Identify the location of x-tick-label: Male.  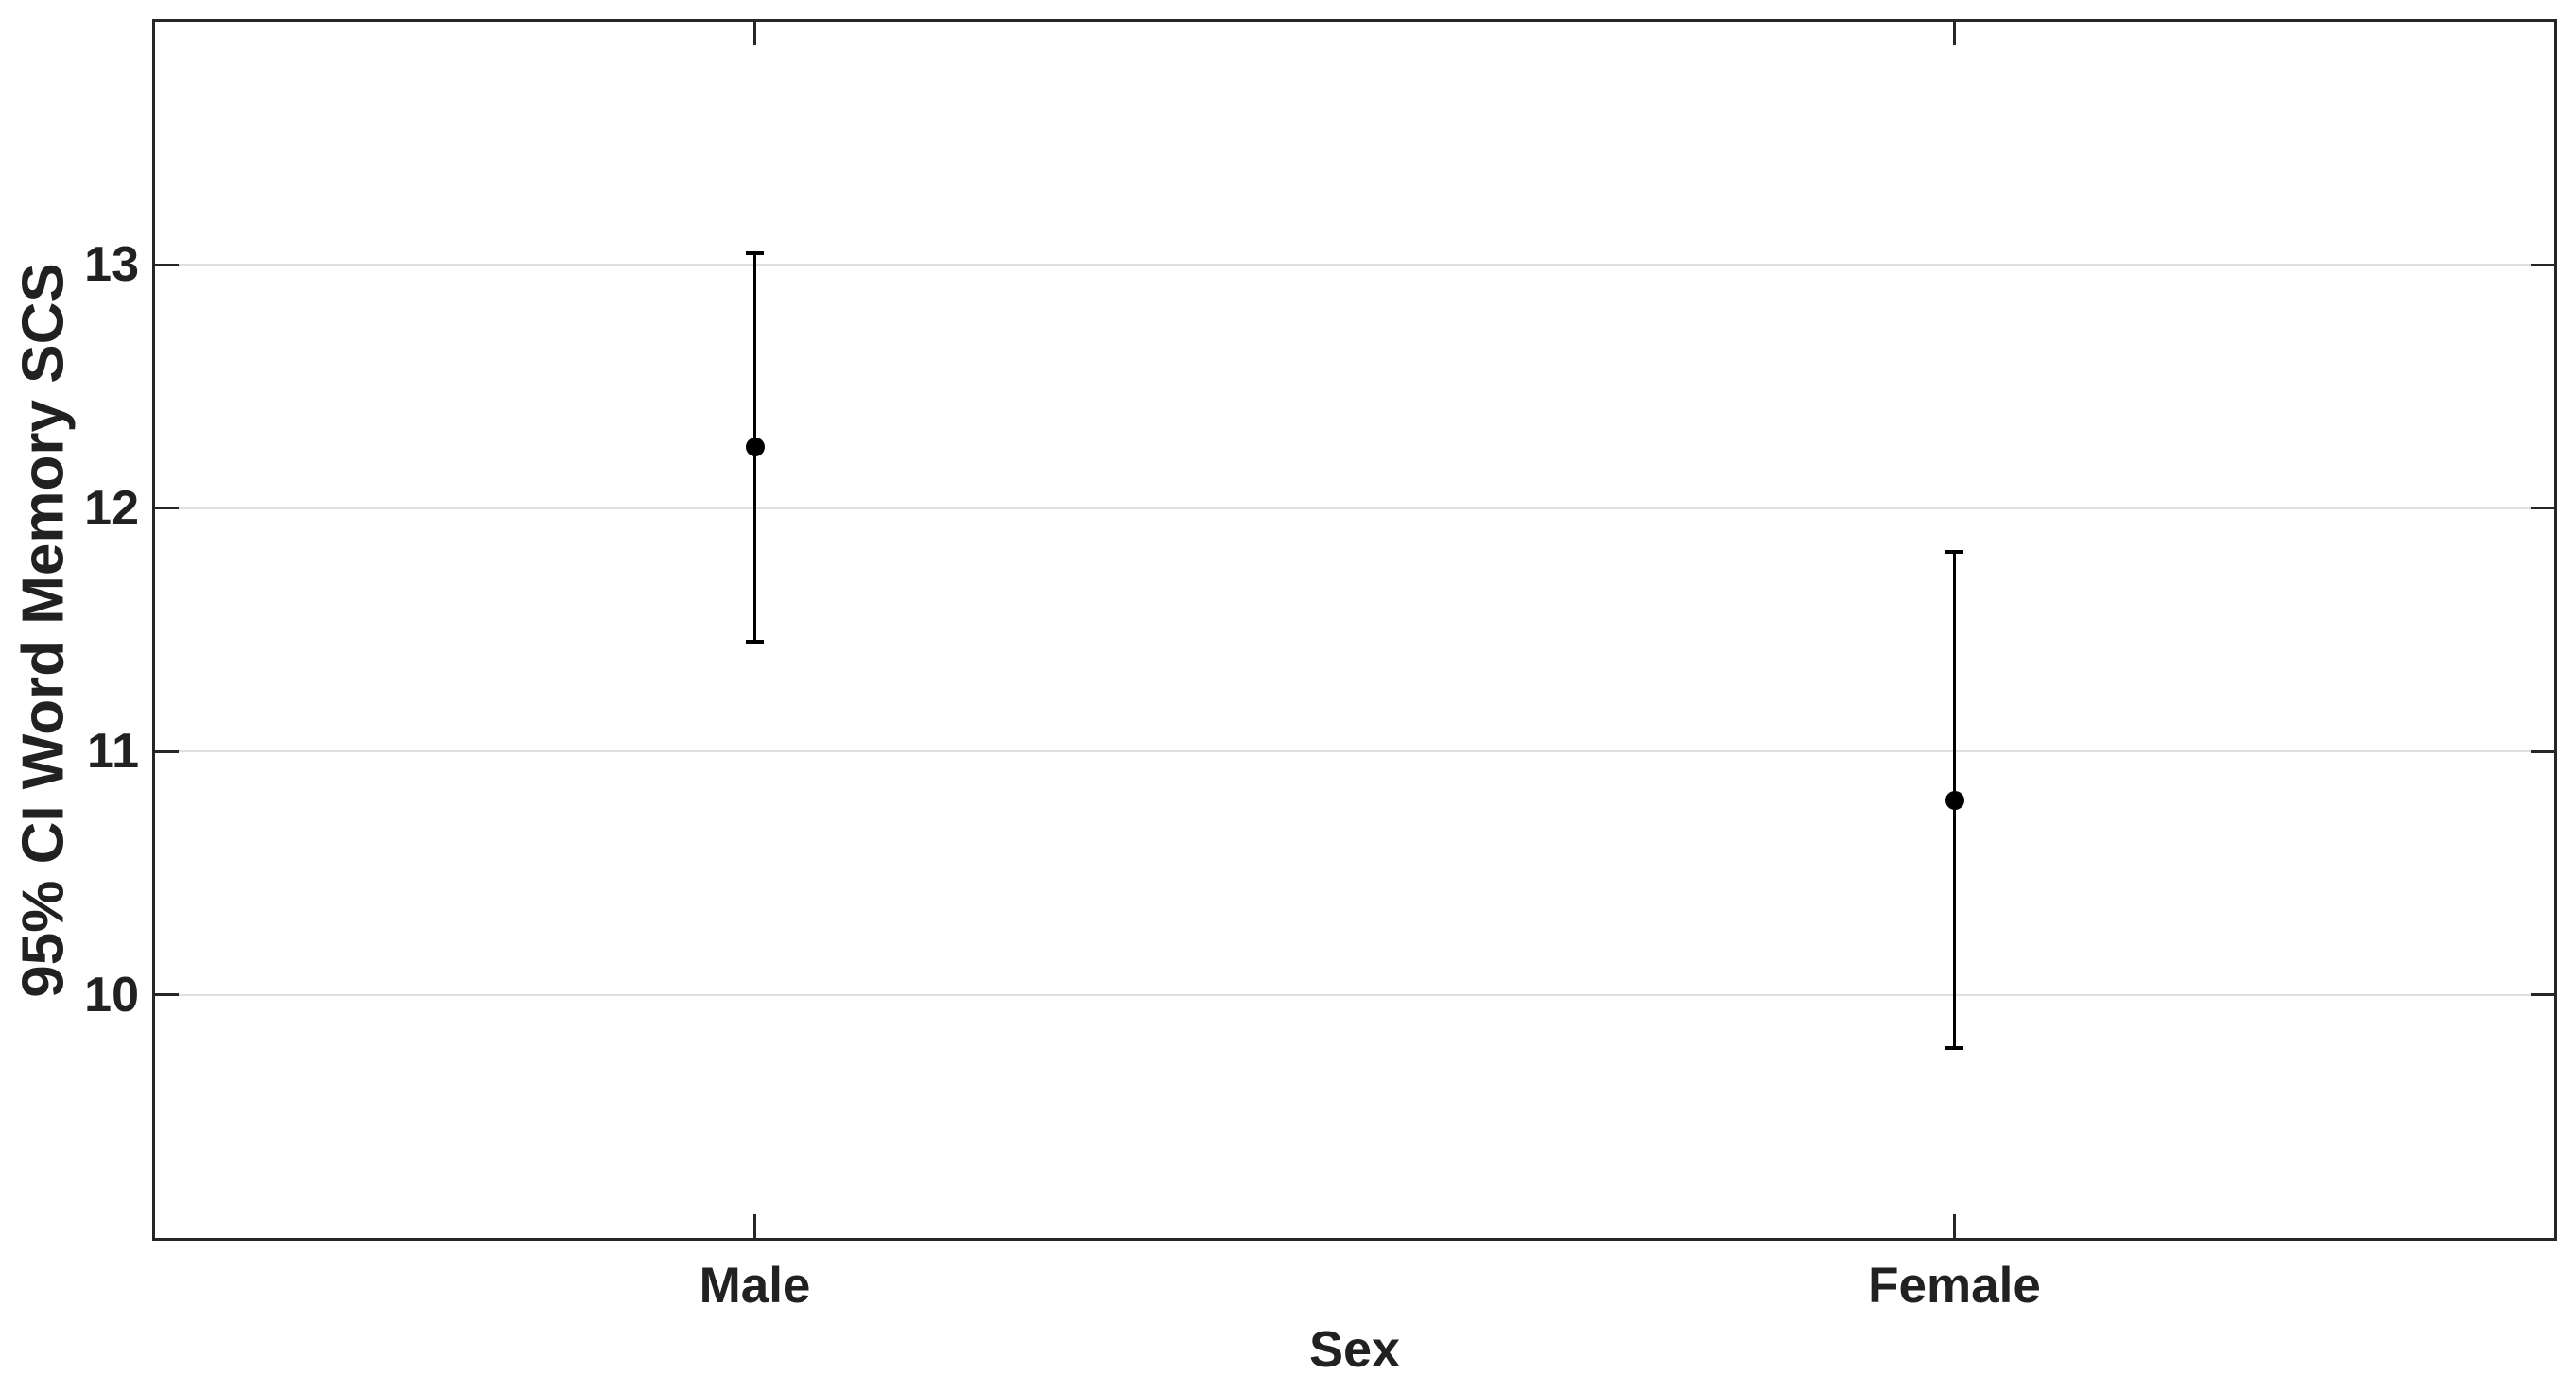
(755, 1286).